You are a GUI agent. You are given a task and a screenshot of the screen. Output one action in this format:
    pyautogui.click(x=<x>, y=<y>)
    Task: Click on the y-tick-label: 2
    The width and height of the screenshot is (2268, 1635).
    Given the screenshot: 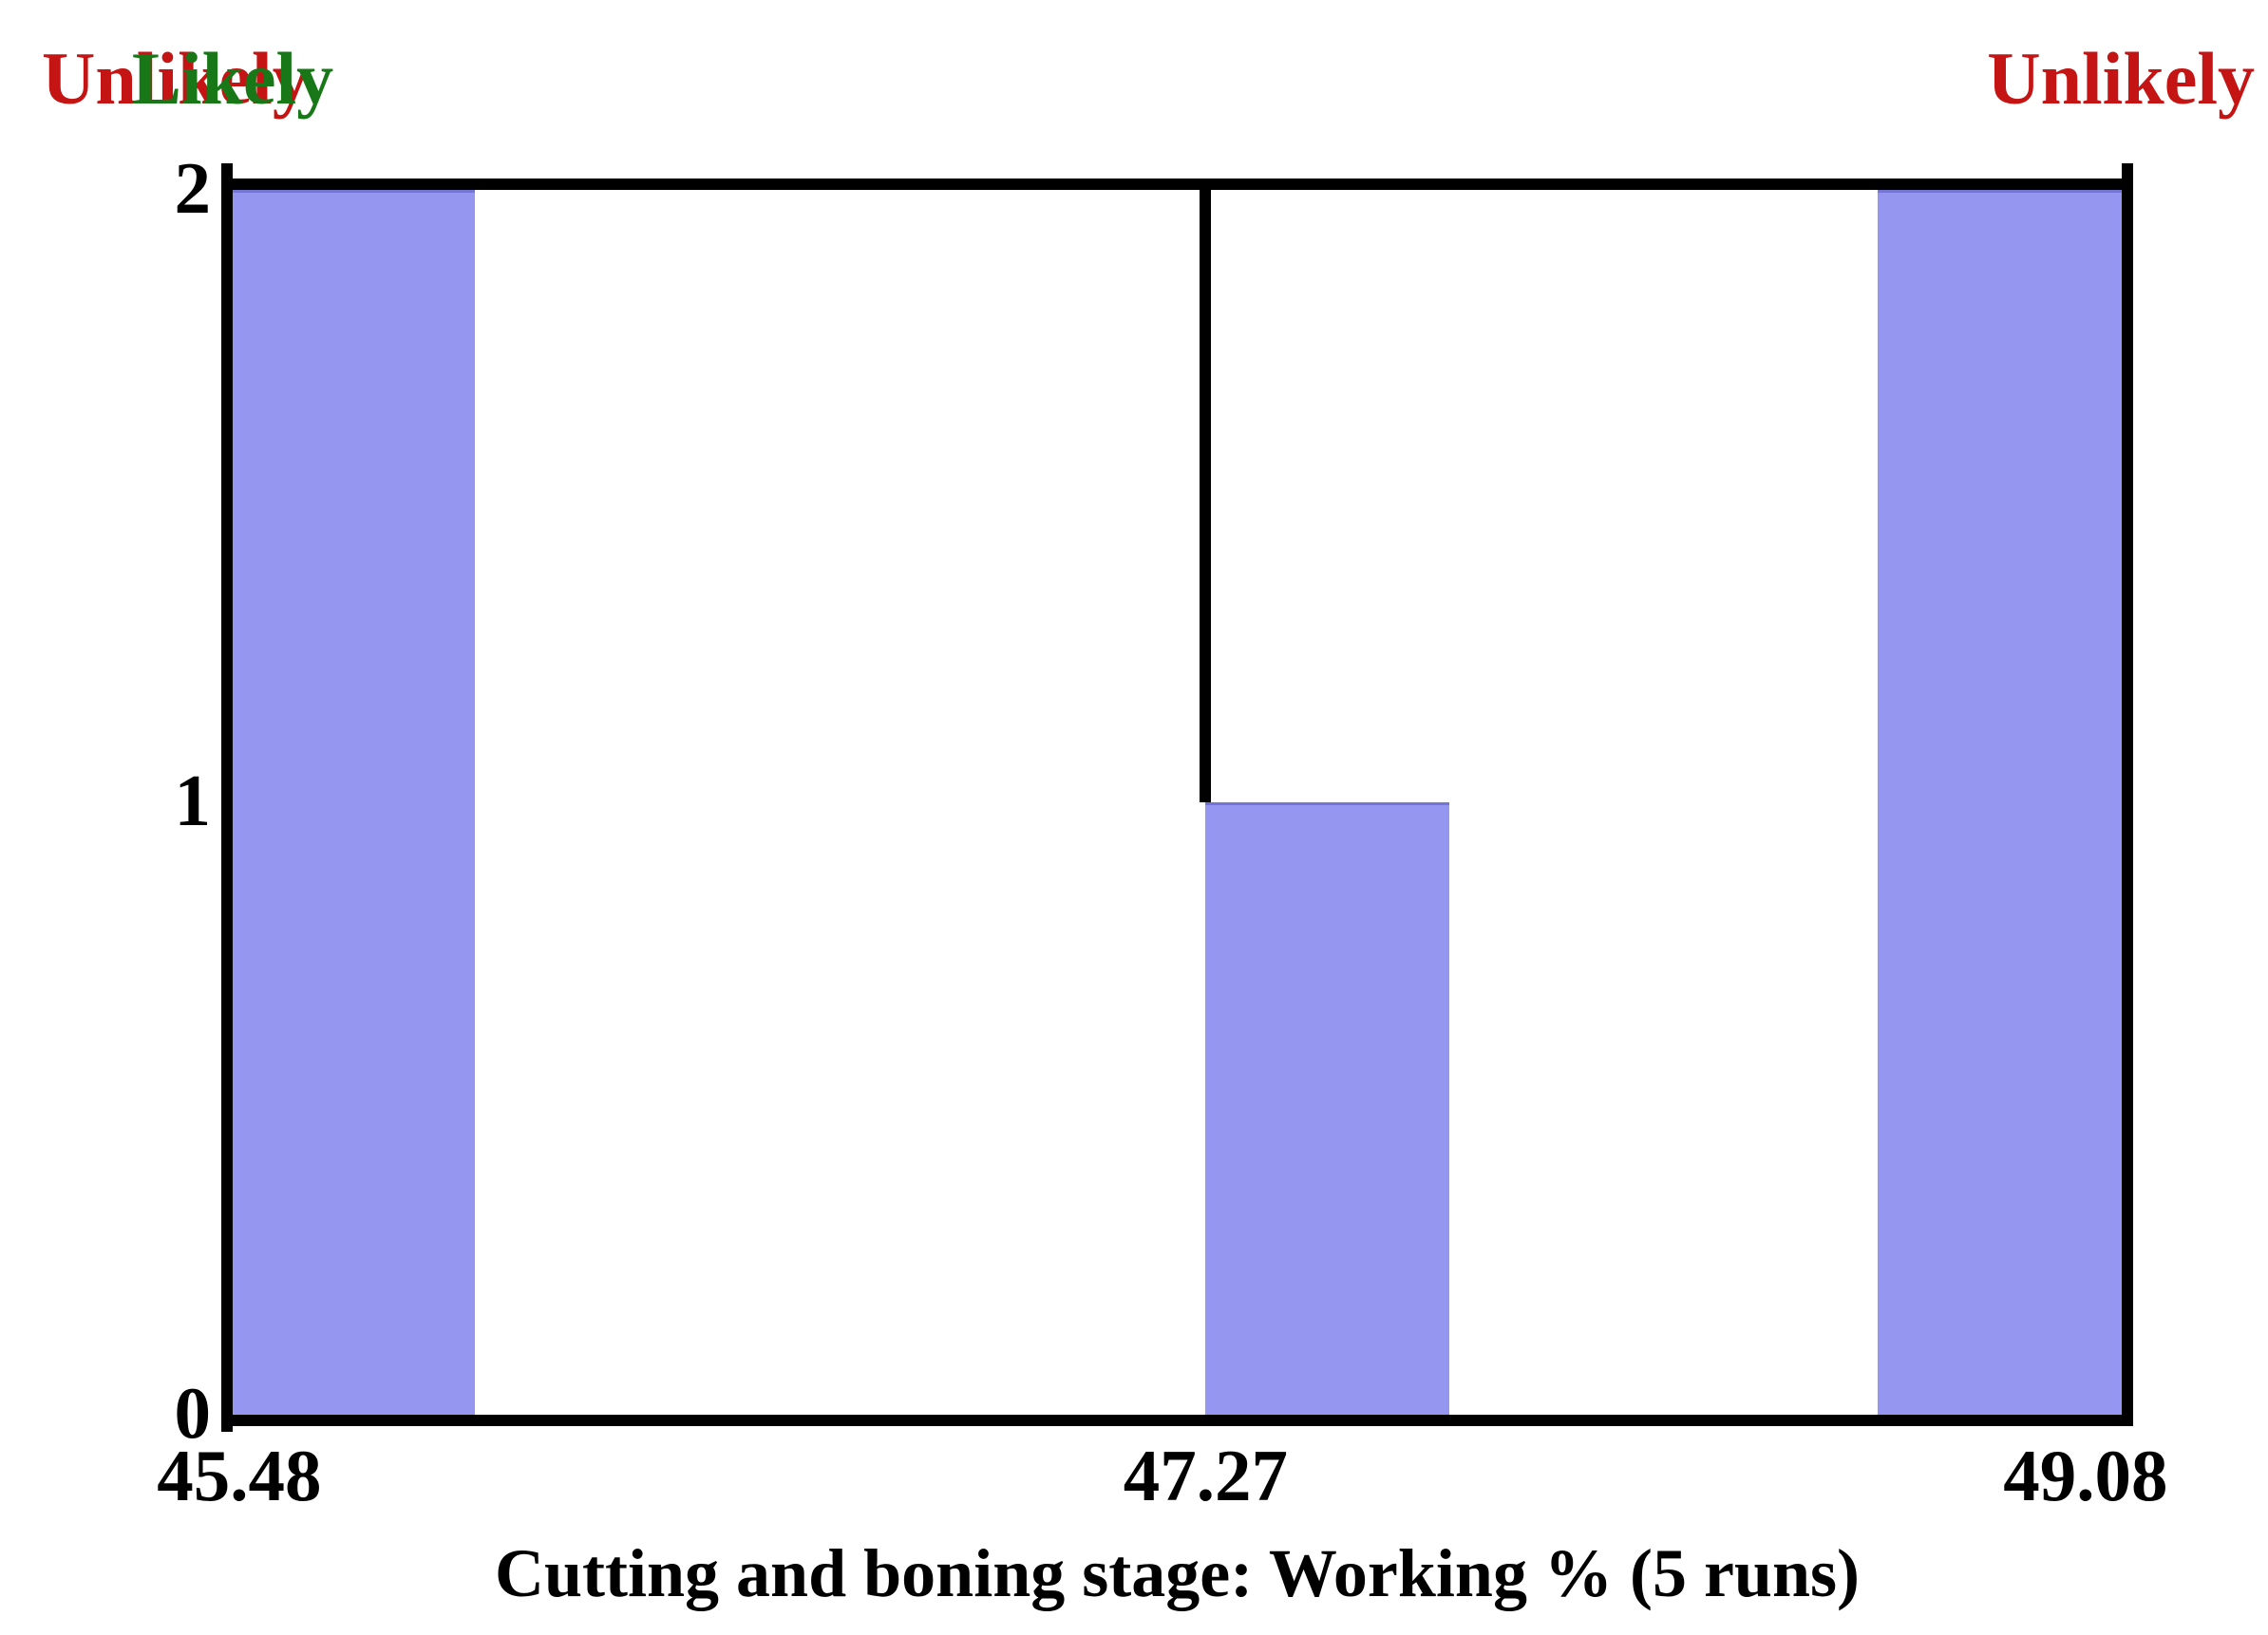 What is the action you would take?
    pyautogui.click(x=193, y=187)
    